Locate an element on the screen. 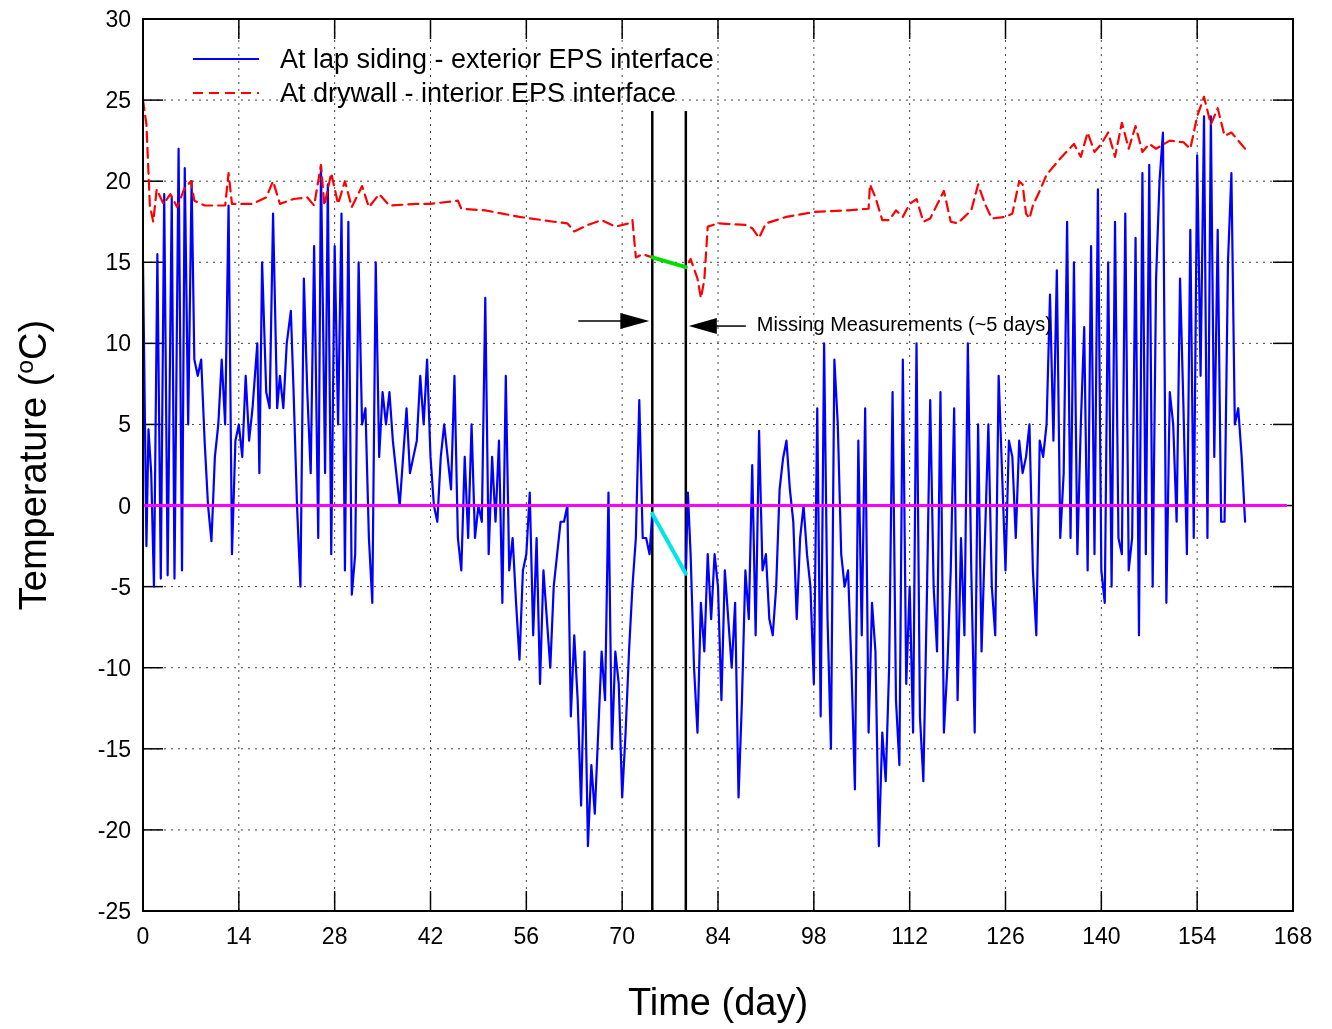 The height and width of the screenshot is (1029, 1332). x-tick-label: 154 is located at coordinates (1197, 936).